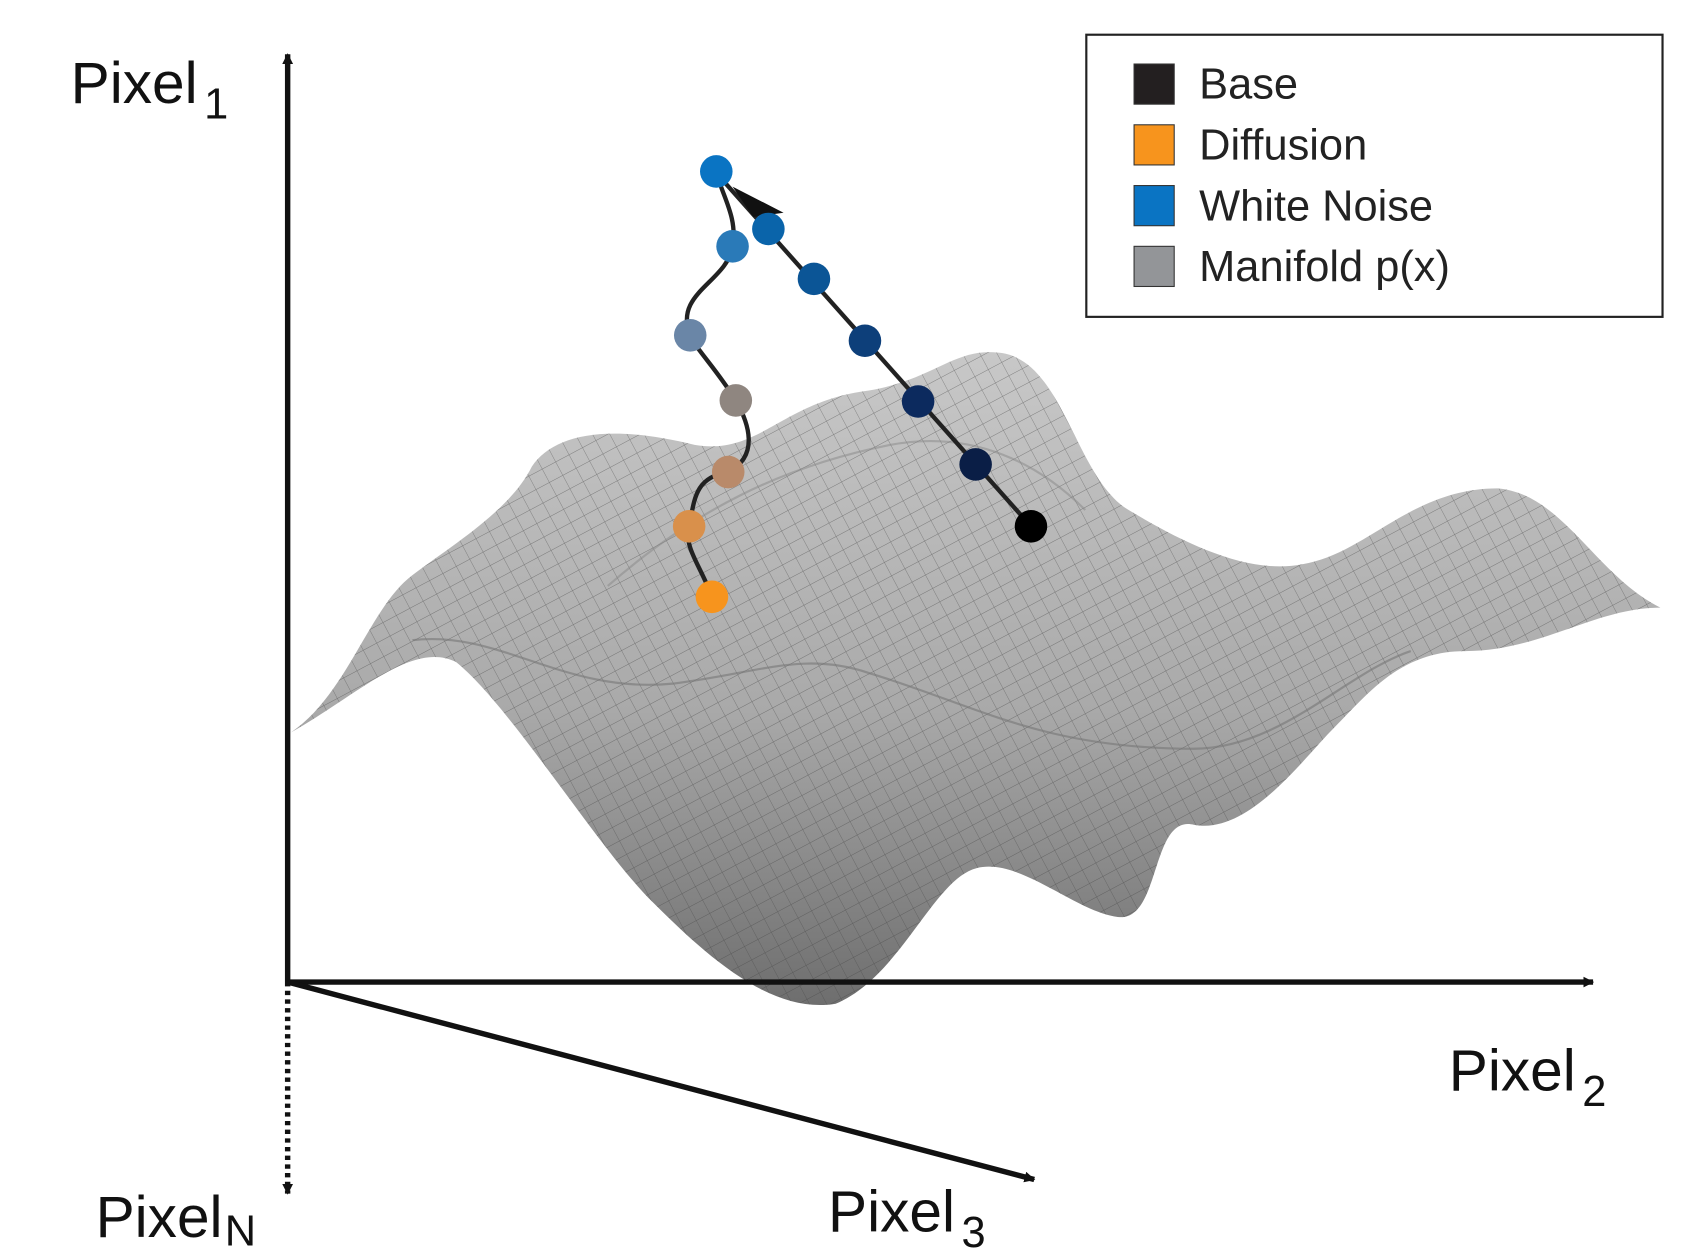  I want to click on legend-label: Base, so click(1248, 85).